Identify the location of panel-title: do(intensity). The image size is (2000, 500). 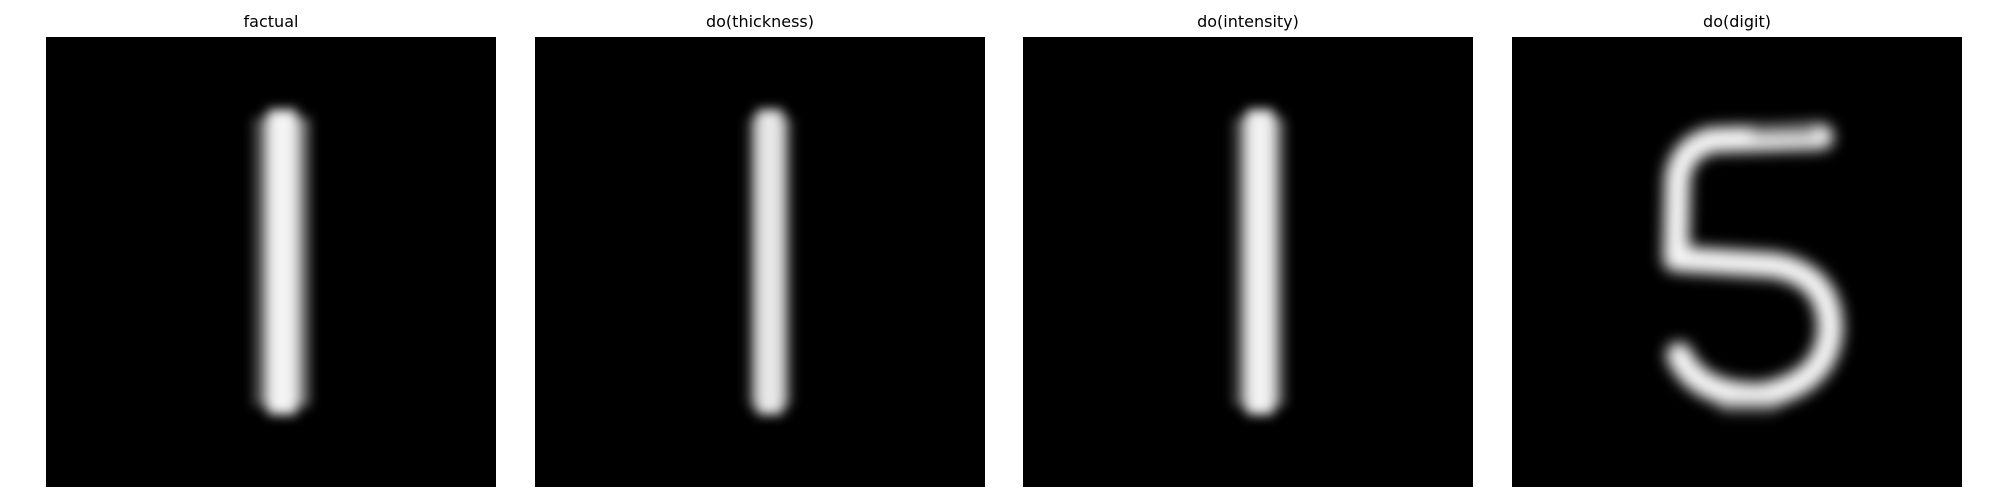
(1248, 21).